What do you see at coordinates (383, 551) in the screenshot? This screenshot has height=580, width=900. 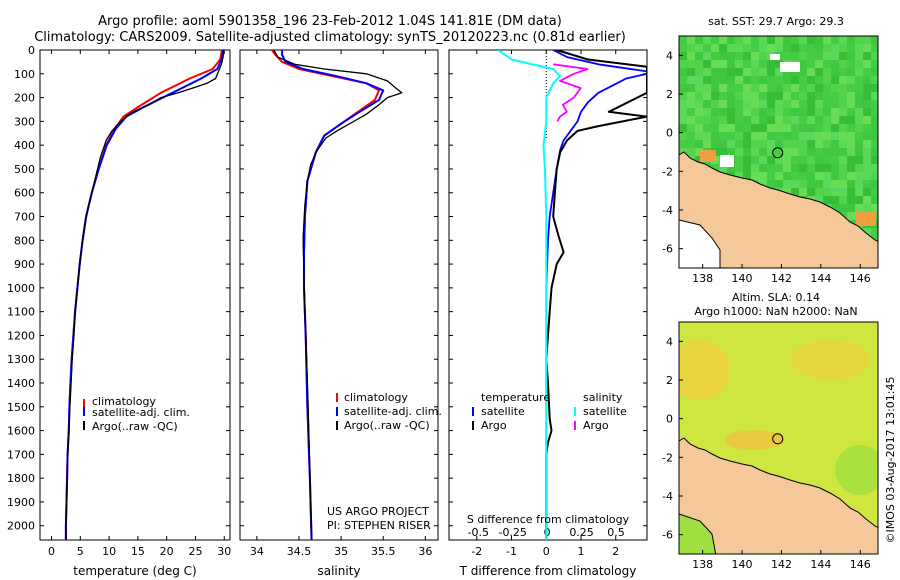 I see `x-tick-label: 35.5` at bounding box center [383, 551].